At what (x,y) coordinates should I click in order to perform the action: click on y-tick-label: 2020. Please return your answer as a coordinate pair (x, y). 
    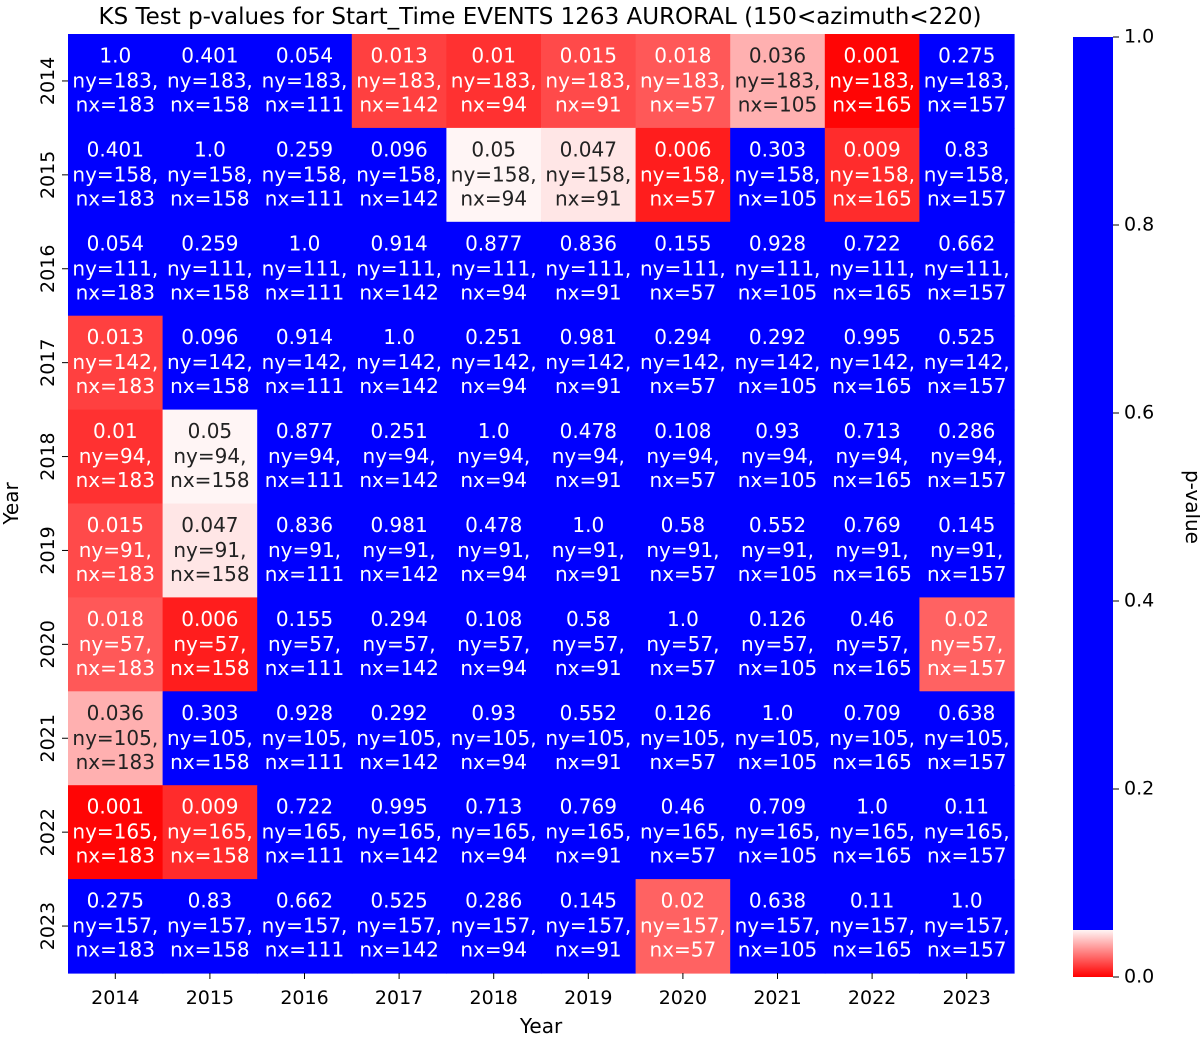
    Looking at the image, I should click on (48, 644).